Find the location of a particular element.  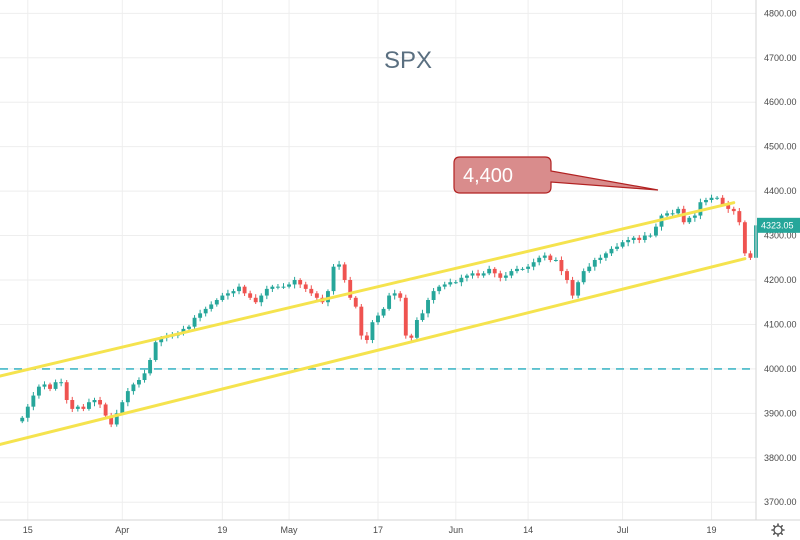

callout-box is located at coordinates (556, 175).